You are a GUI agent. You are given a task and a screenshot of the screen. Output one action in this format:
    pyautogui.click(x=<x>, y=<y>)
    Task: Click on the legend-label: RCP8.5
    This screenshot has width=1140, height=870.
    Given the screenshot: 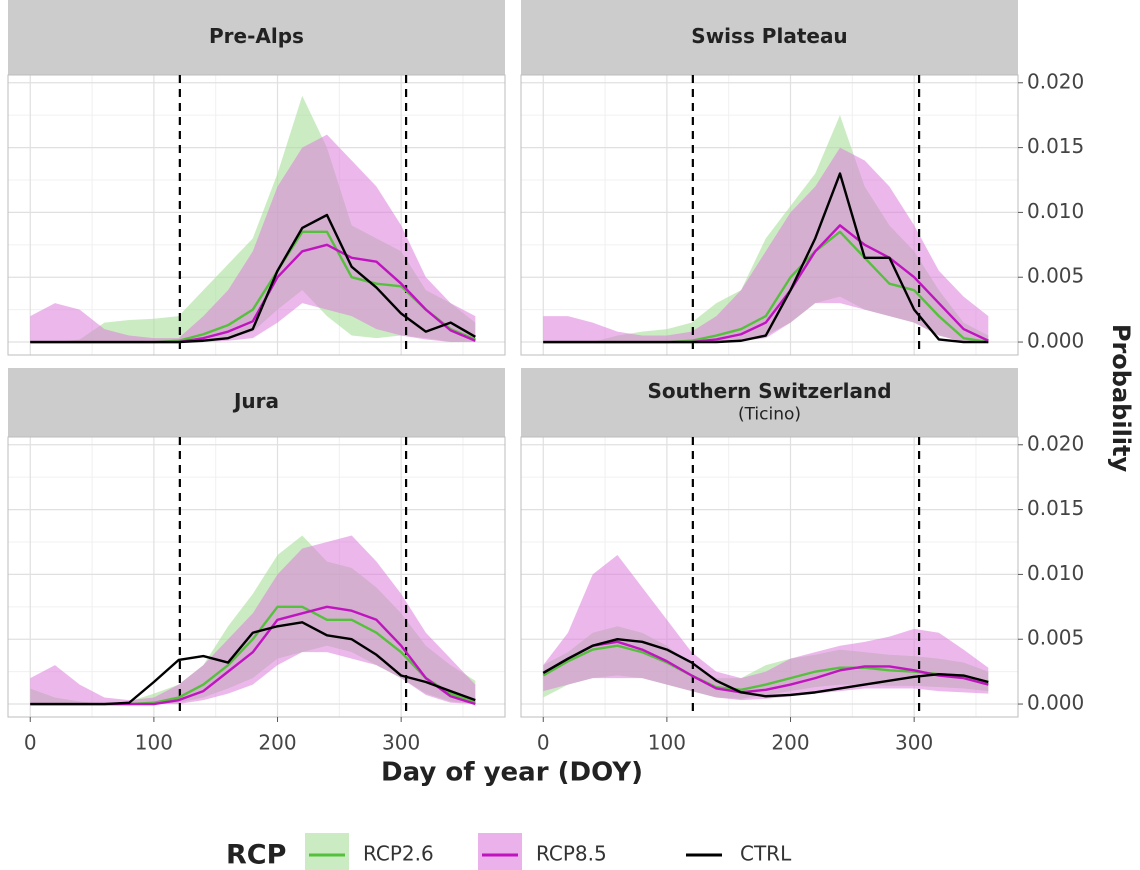 What is the action you would take?
    pyautogui.click(x=571, y=854)
    